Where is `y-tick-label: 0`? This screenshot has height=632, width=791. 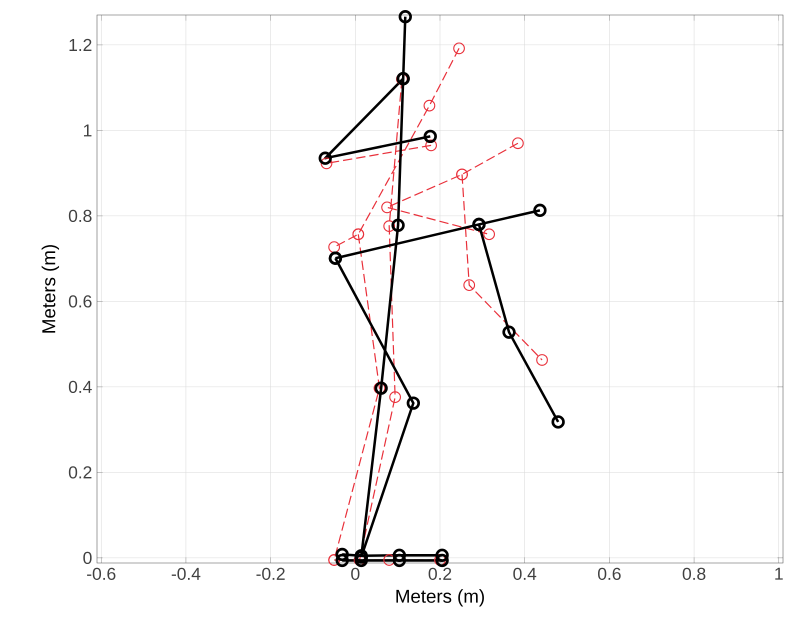 y-tick-label: 0 is located at coordinates (87, 558).